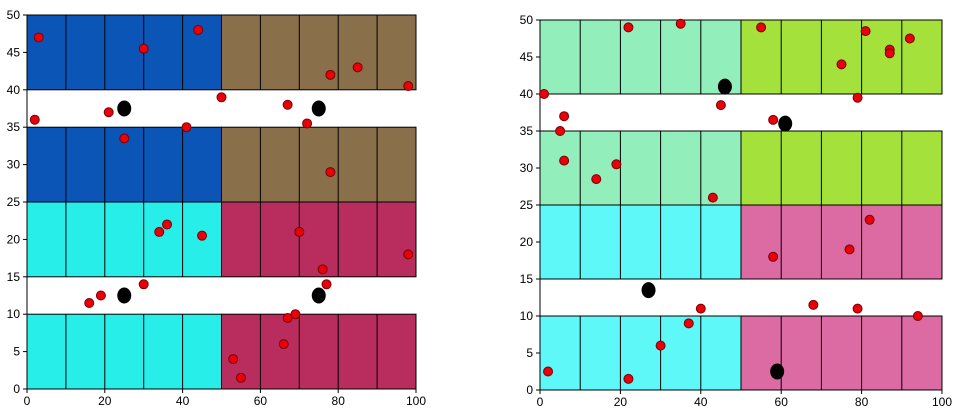 The height and width of the screenshot is (413, 957). I want to click on y-tick-label: 5, so click(16, 352).